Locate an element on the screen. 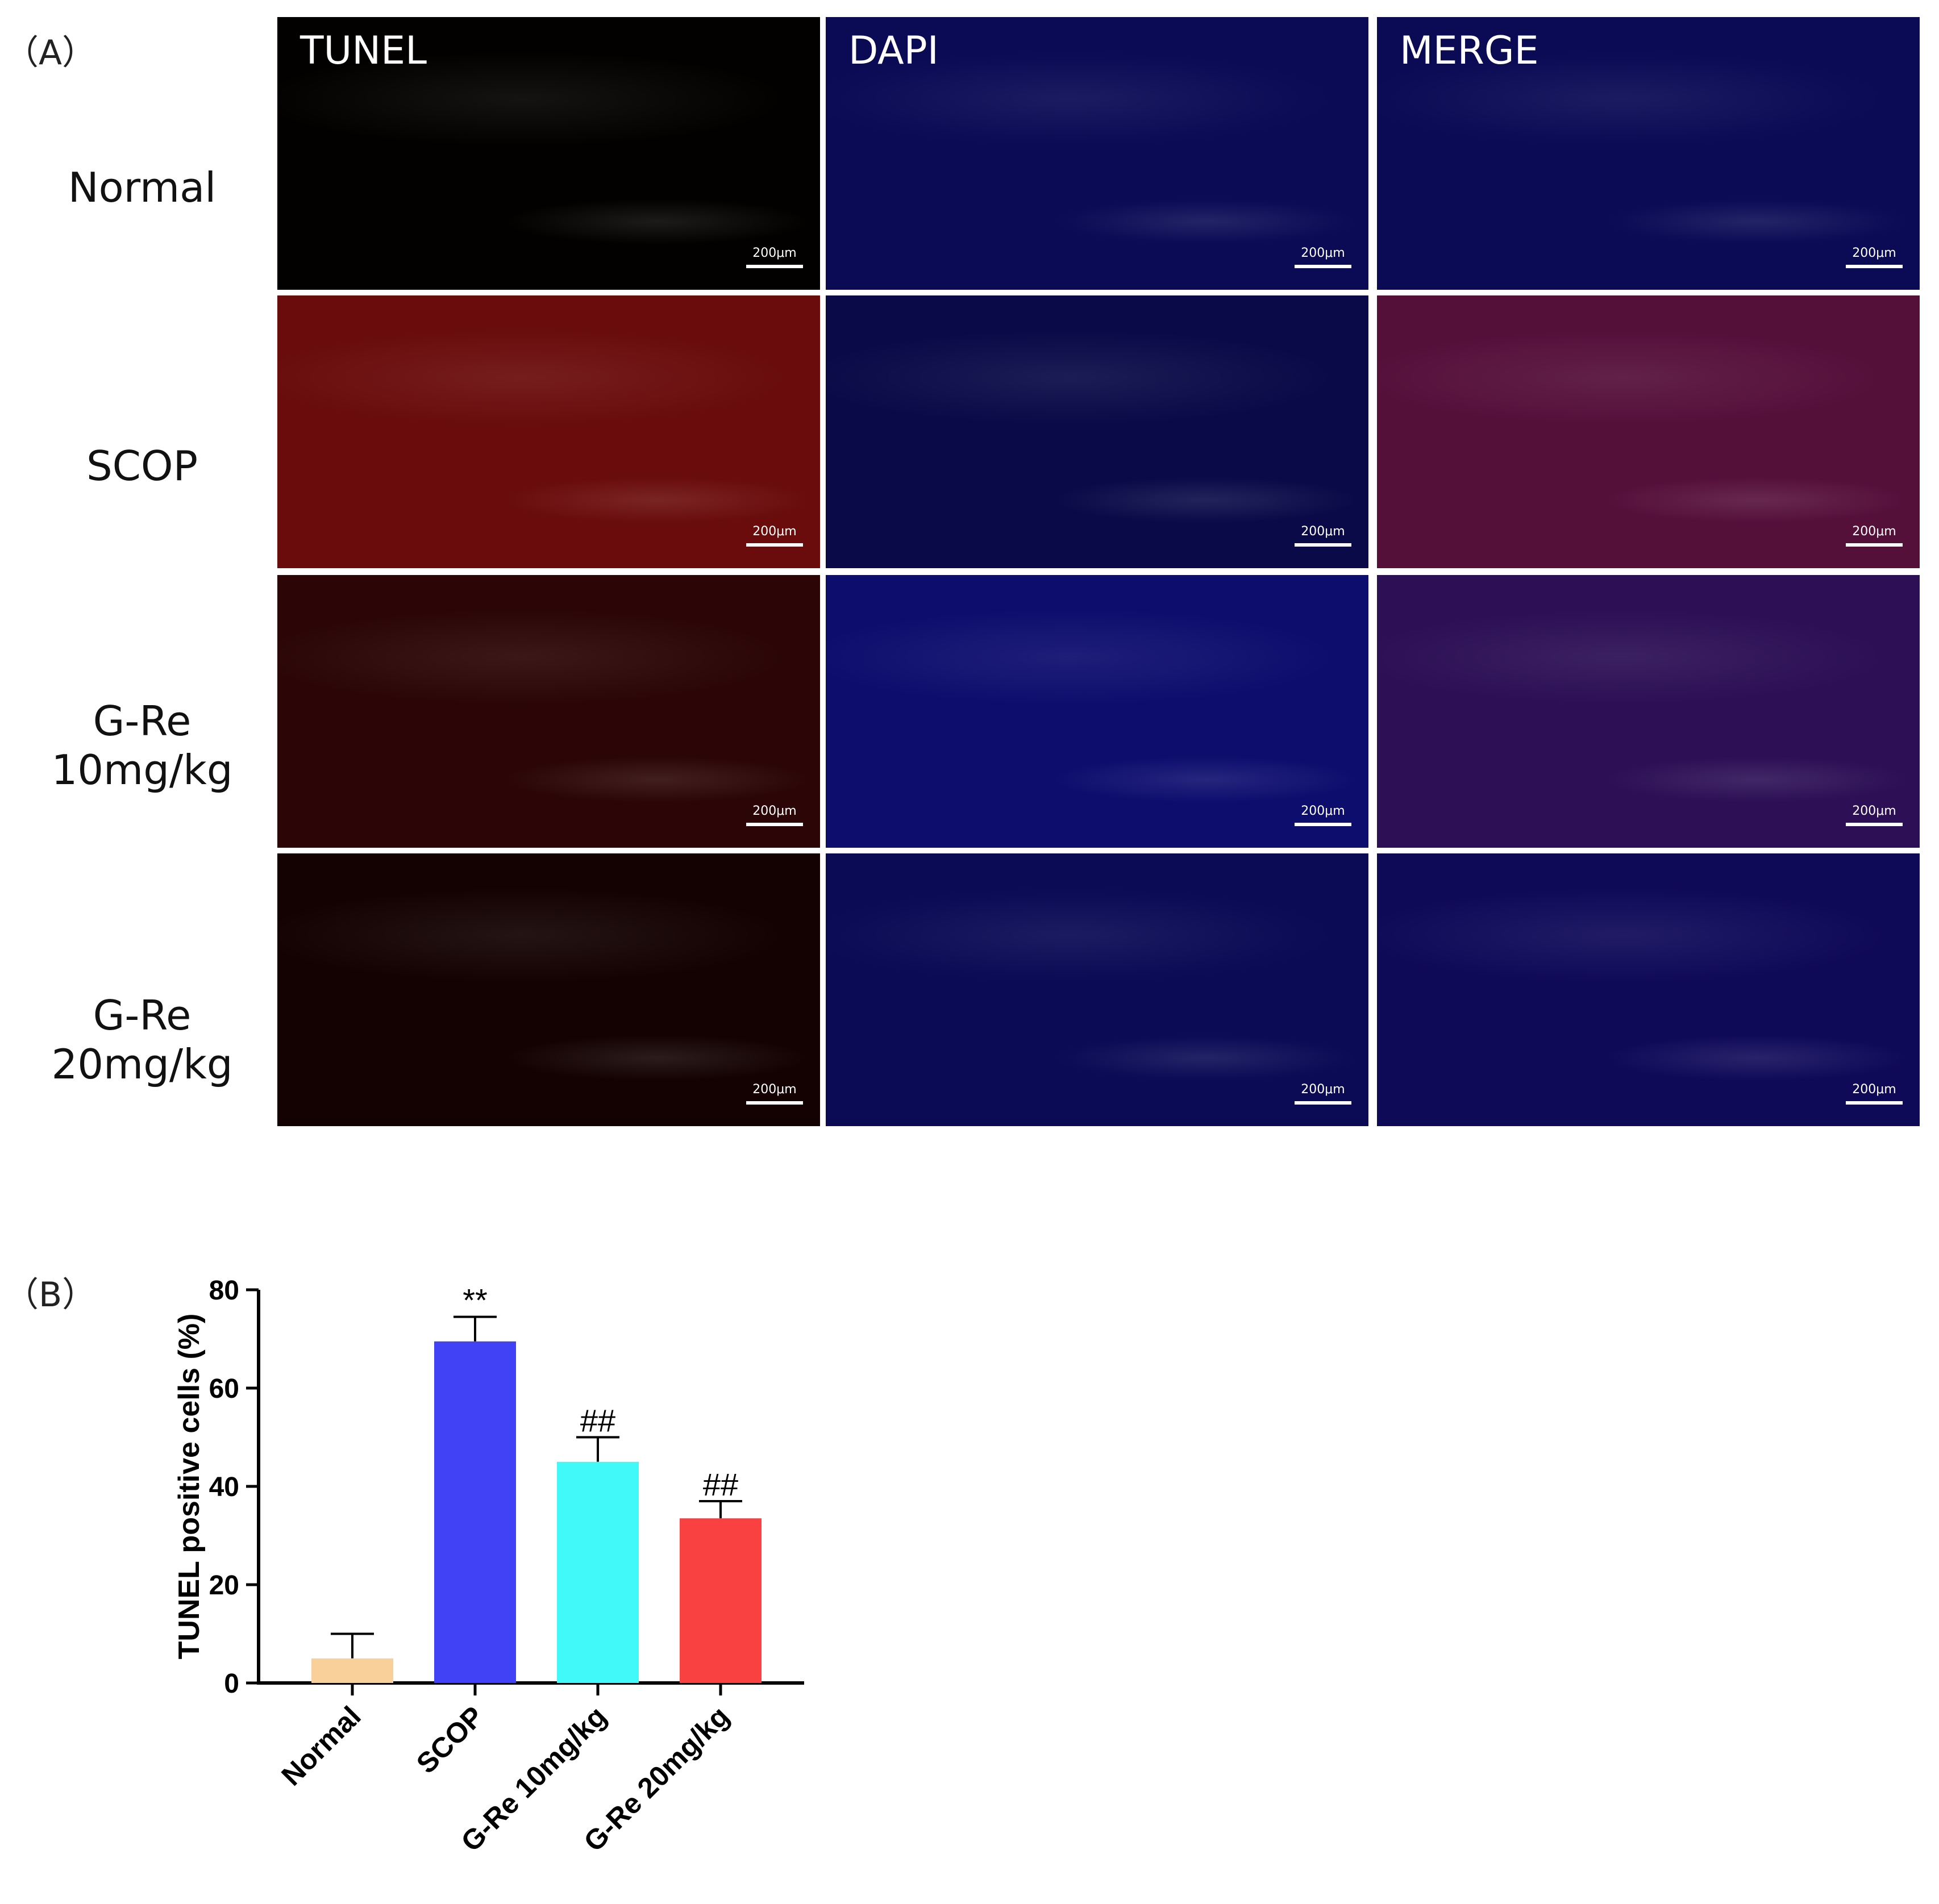  micrograph-merge-row-1: 200μm is located at coordinates (1648, 431).